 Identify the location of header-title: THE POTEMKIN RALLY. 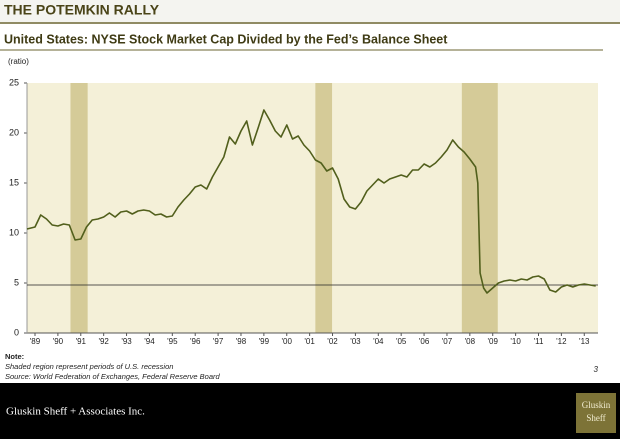
(82, 10).